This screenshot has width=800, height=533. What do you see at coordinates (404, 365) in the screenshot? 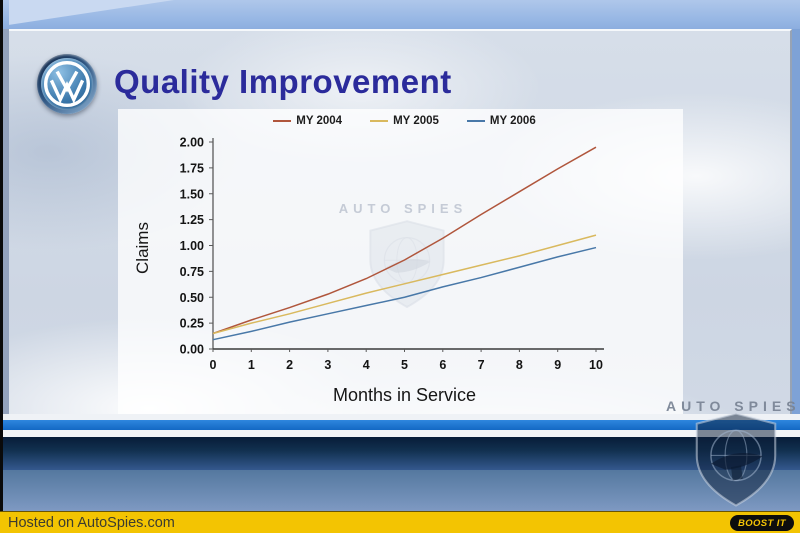
I see `x-tick-label: 5` at bounding box center [404, 365].